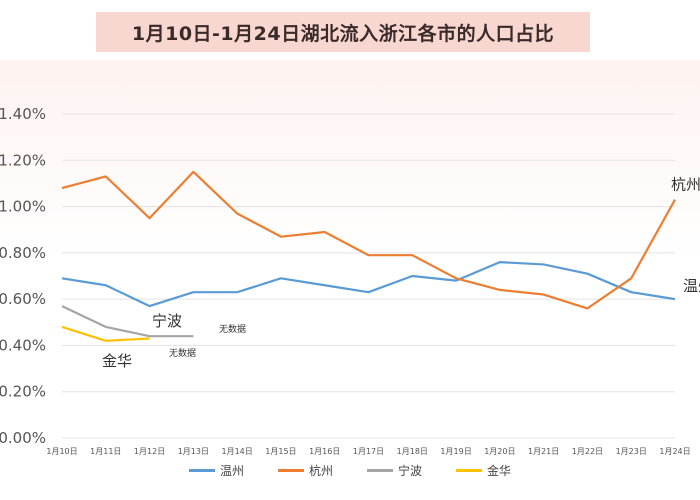 The image size is (700, 500). I want to click on y-tick-label: 0.80%, so click(23, 253).